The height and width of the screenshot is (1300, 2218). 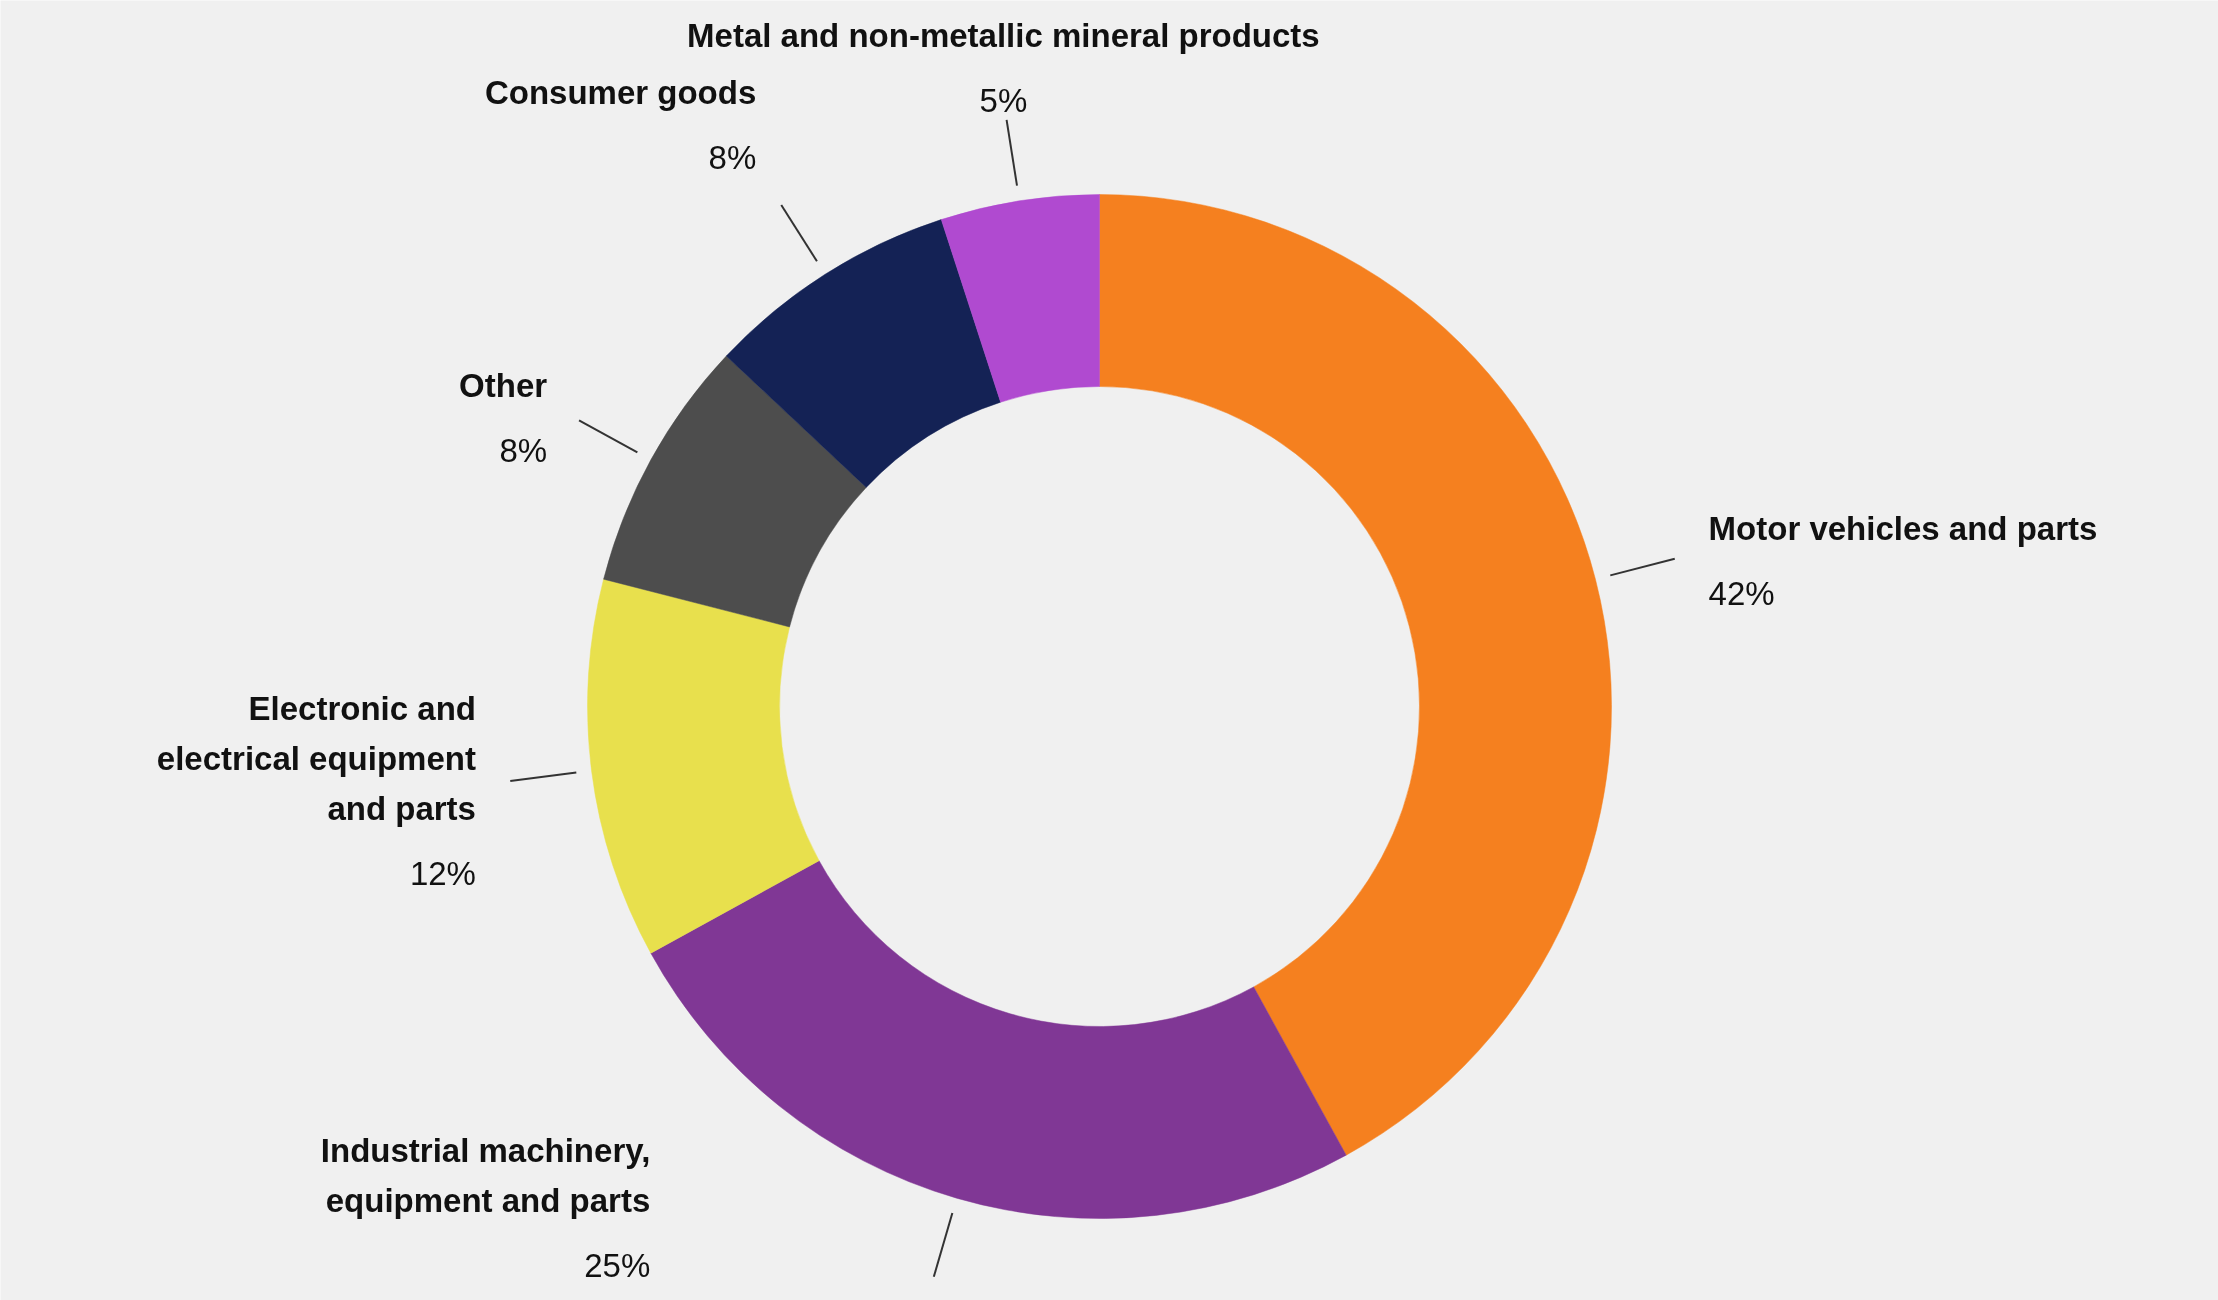 I want to click on data-label: 25%, so click(x=617, y=1265).